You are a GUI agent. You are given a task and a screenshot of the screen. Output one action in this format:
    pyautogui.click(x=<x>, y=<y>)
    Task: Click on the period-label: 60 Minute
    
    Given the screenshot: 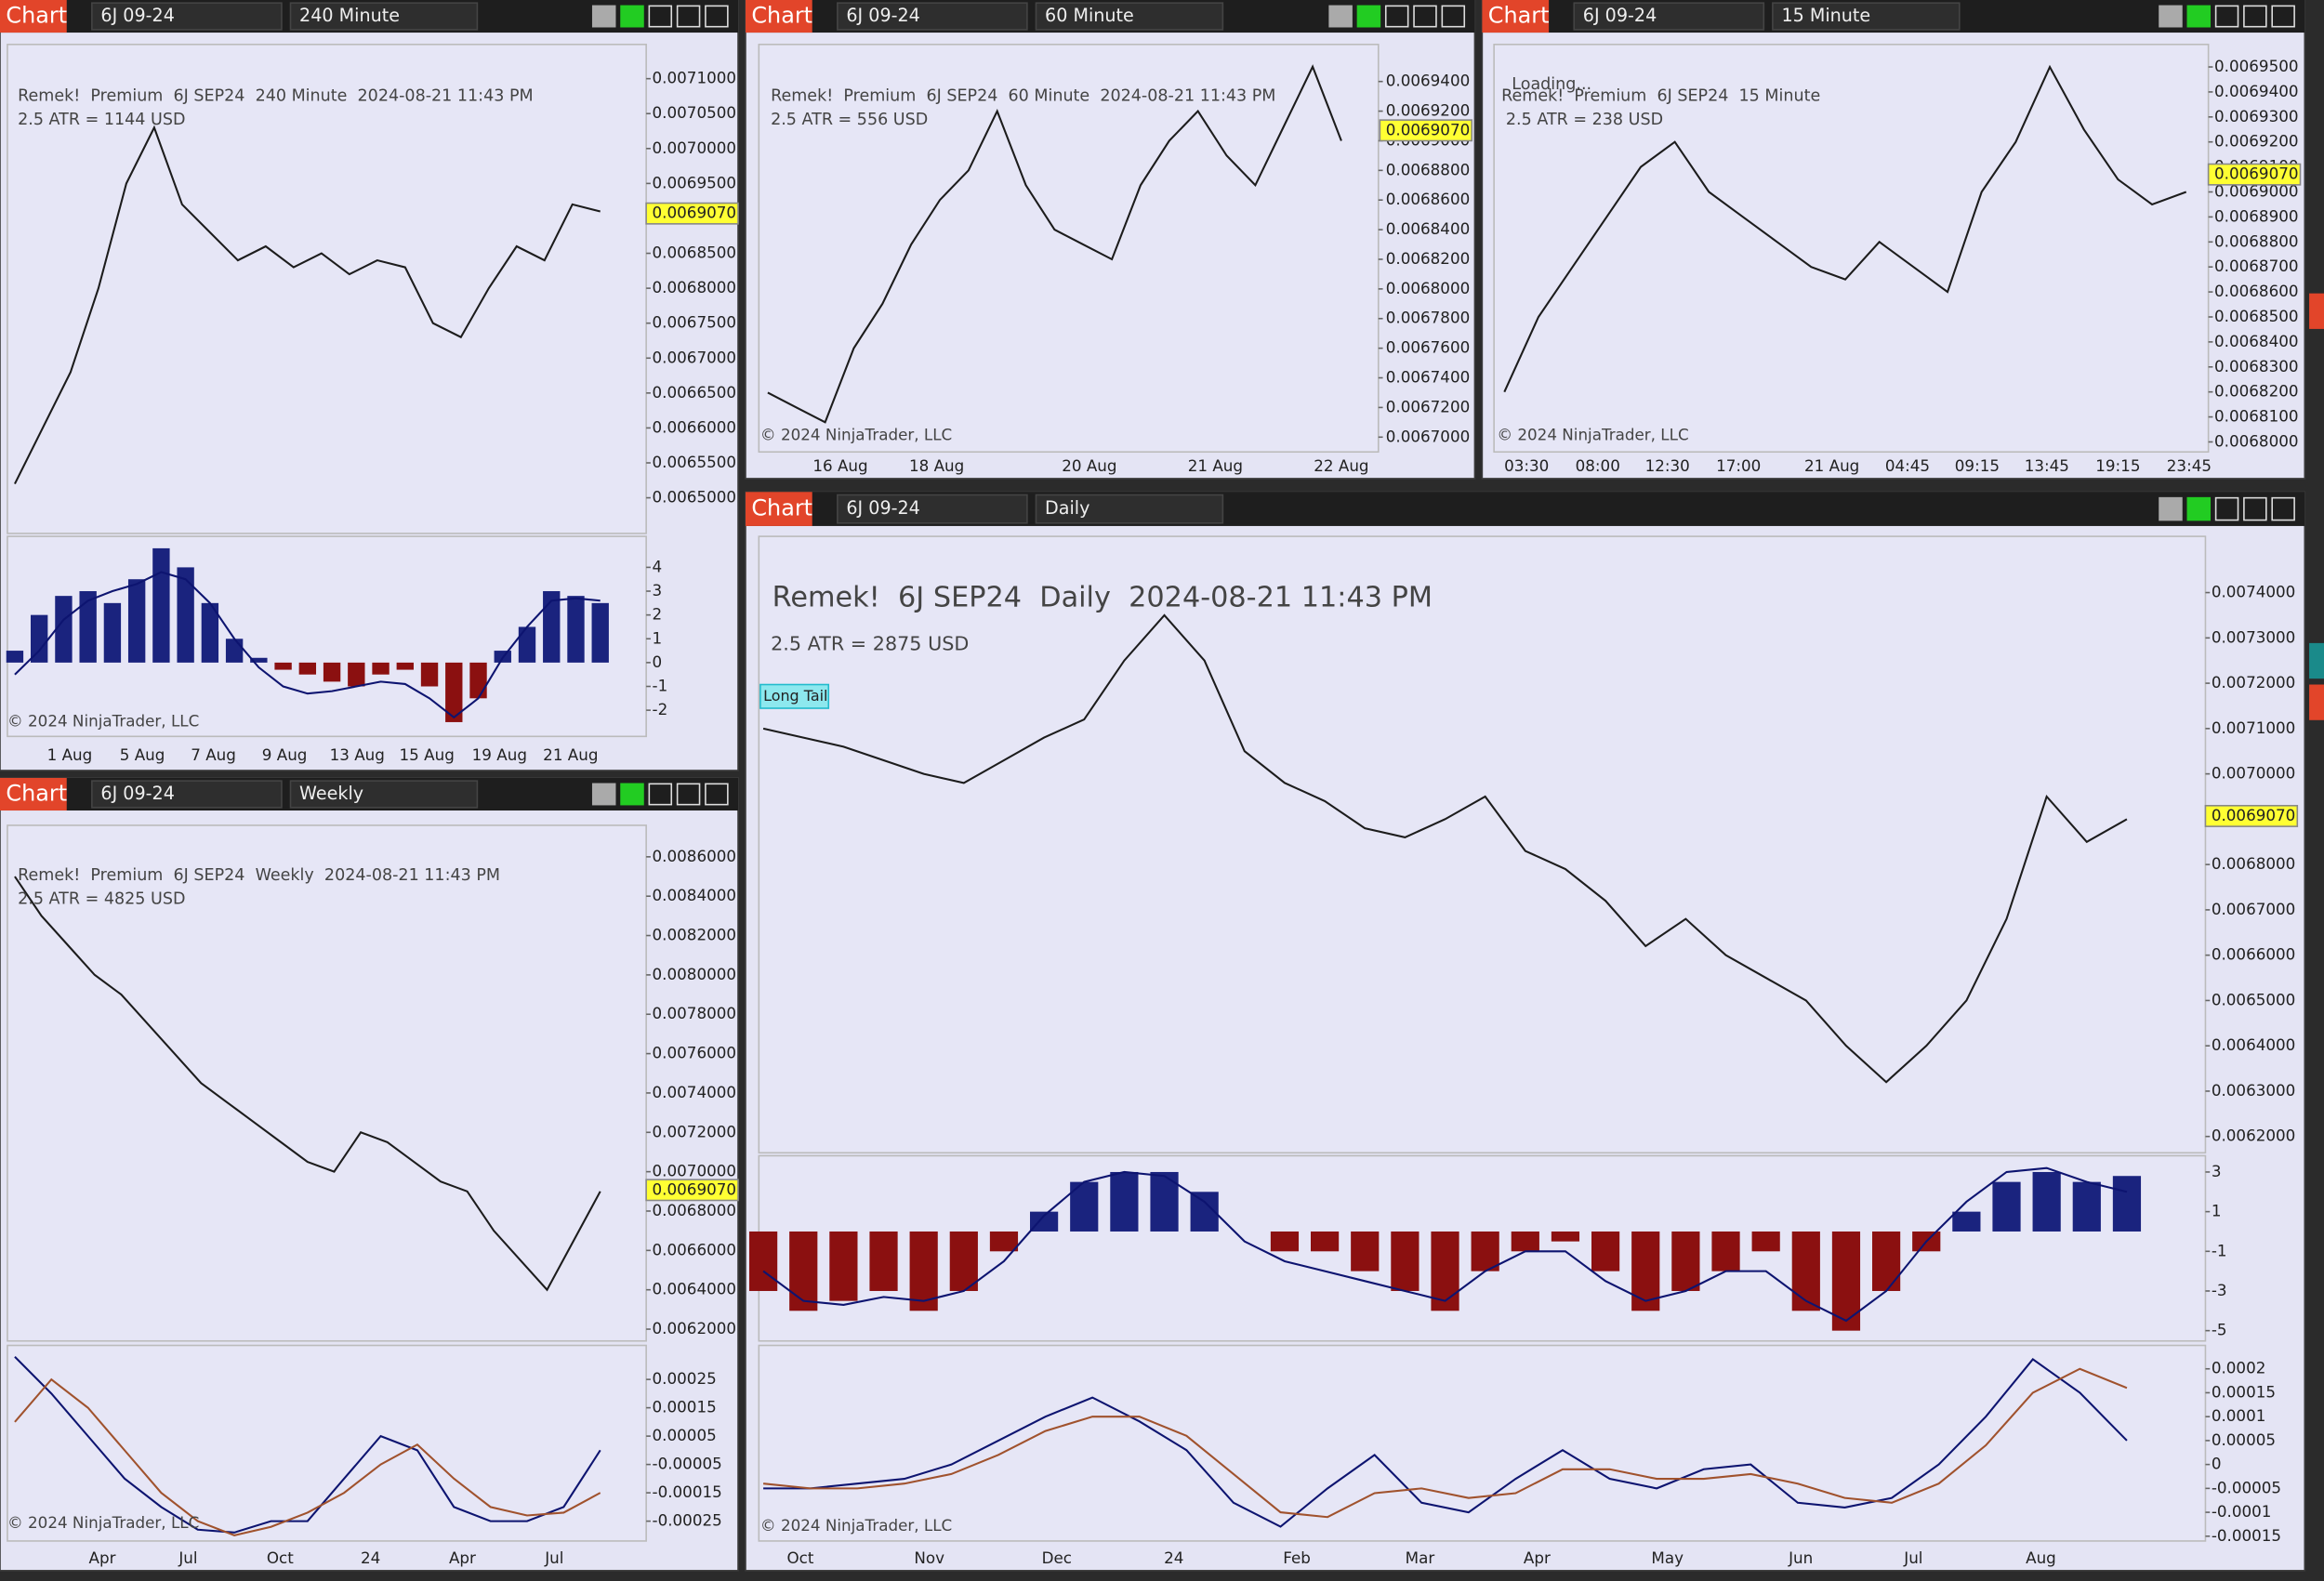 What is the action you would take?
    pyautogui.click(x=1089, y=15)
    